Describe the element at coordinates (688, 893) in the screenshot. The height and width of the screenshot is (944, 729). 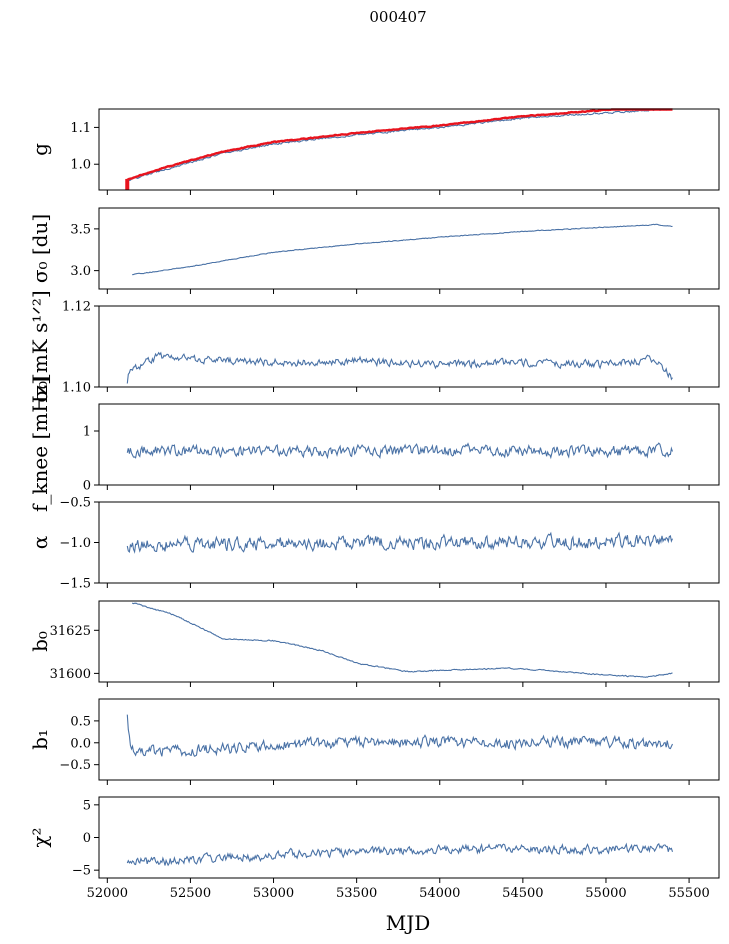
I see `x-tick-label: 55500` at that location.